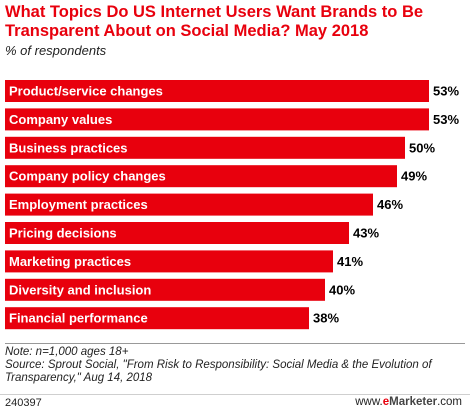  I want to click on chart-id: 240397, so click(23, 403).